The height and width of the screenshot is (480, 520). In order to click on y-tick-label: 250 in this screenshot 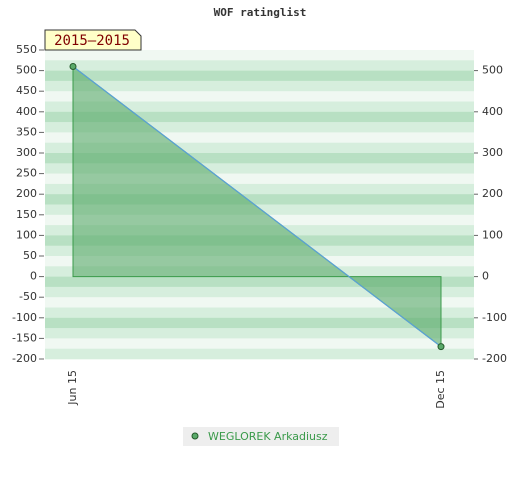, I will do `click(26, 173)`.